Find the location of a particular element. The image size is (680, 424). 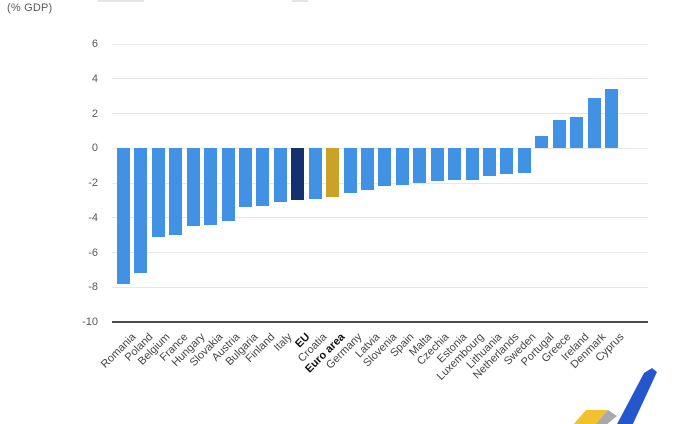

bar-hungary is located at coordinates (193, 187).